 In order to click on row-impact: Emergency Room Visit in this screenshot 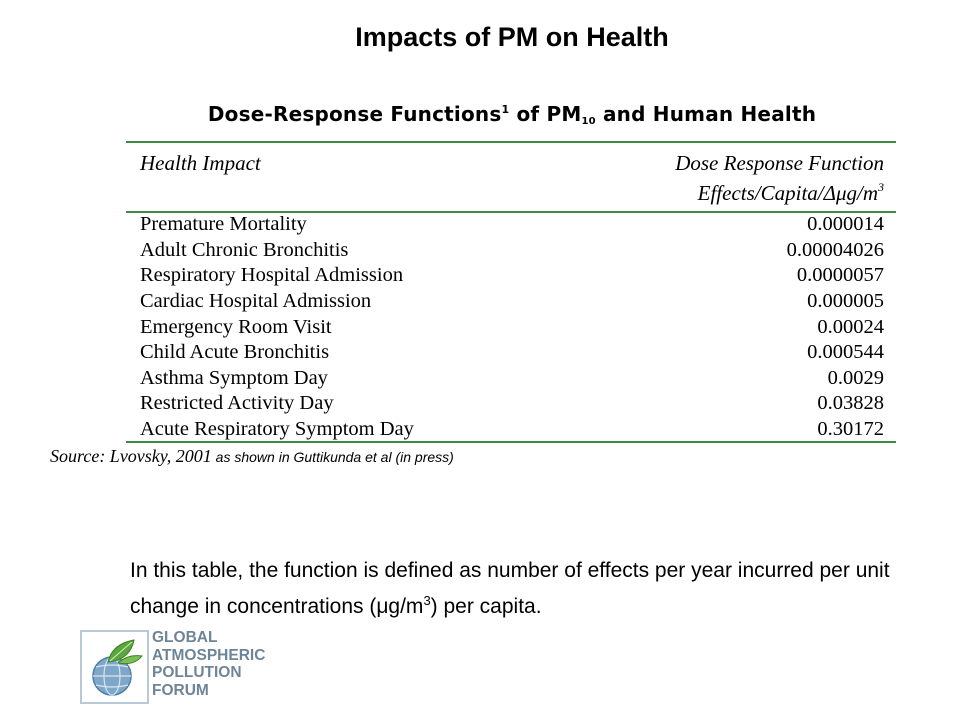, I will do `click(236, 326)`.